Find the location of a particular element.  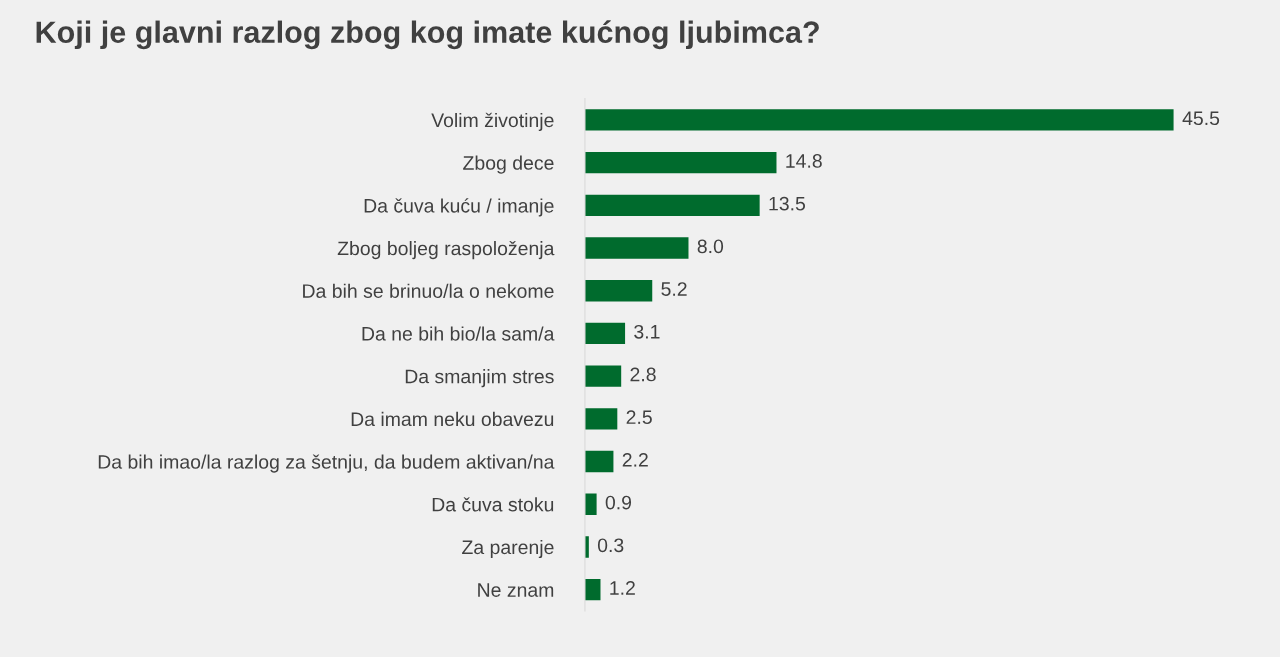

y-tick-label: Da bih imao/la razlog za šetnju, da budem aktivan/na is located at coordinates (326, 463).